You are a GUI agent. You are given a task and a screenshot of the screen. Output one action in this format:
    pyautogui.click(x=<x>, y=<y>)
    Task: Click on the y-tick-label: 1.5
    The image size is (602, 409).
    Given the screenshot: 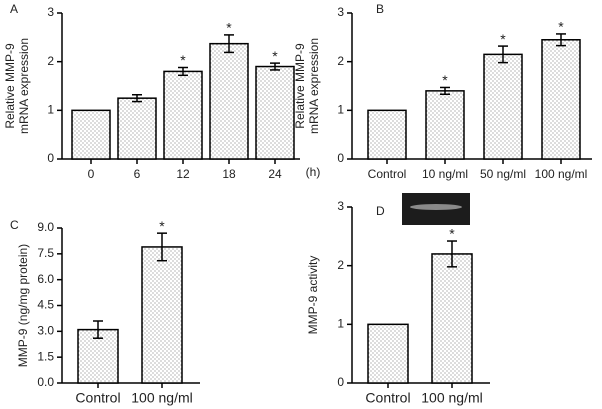 What is the action you would take?
    pyautogui.click(x=45, y=356)
    